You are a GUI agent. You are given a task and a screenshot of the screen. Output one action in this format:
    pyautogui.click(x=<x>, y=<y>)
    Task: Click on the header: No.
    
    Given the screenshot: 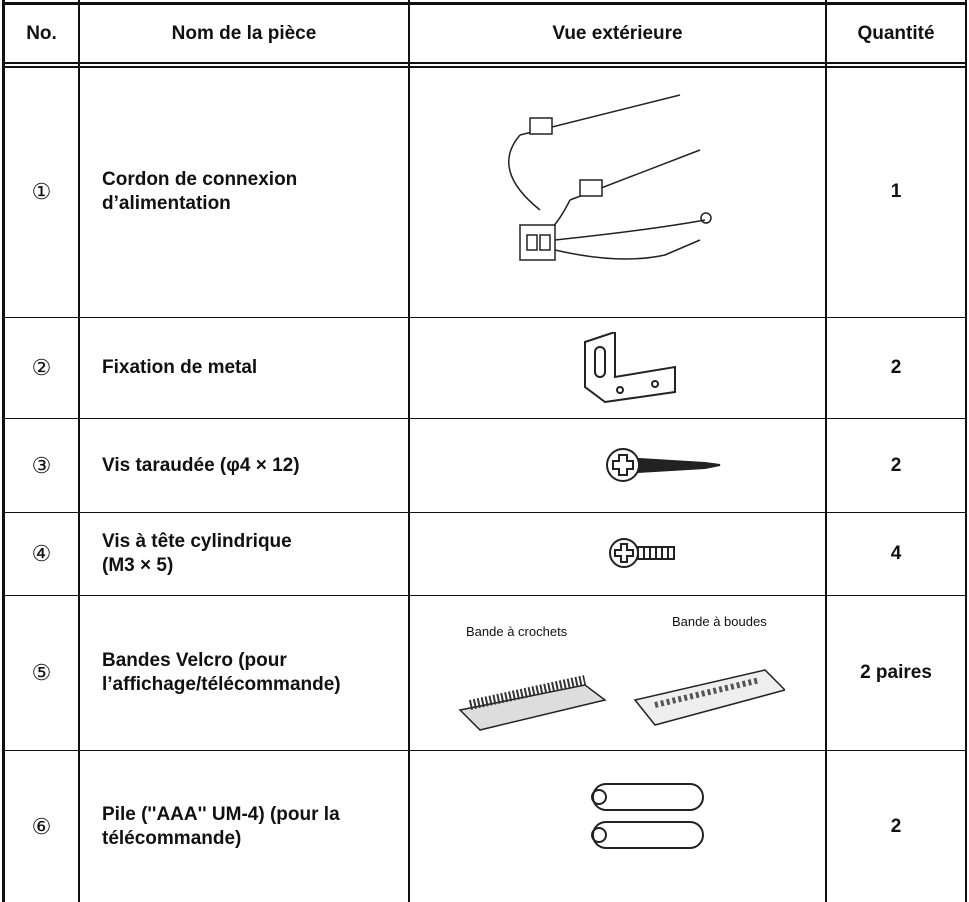 What is the action you would take?
    pyautogui.click(x=41, y=33)
    